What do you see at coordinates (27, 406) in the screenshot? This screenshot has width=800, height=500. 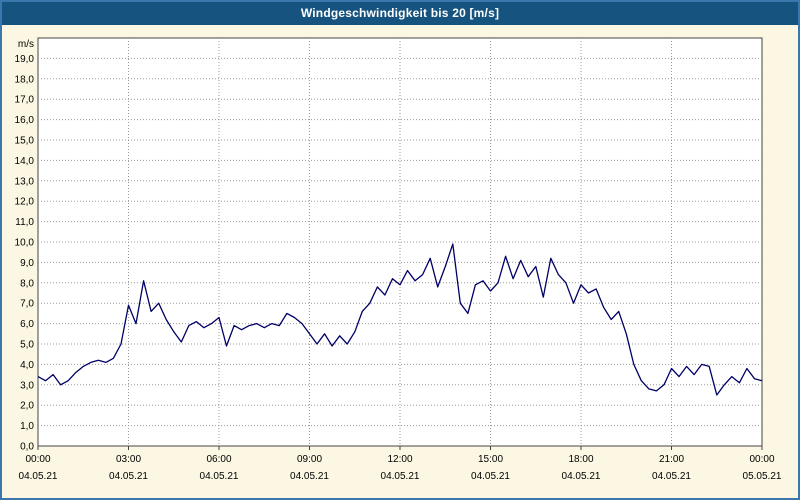 I see `svg-text: 2,0` at bounding box center [27, 406].